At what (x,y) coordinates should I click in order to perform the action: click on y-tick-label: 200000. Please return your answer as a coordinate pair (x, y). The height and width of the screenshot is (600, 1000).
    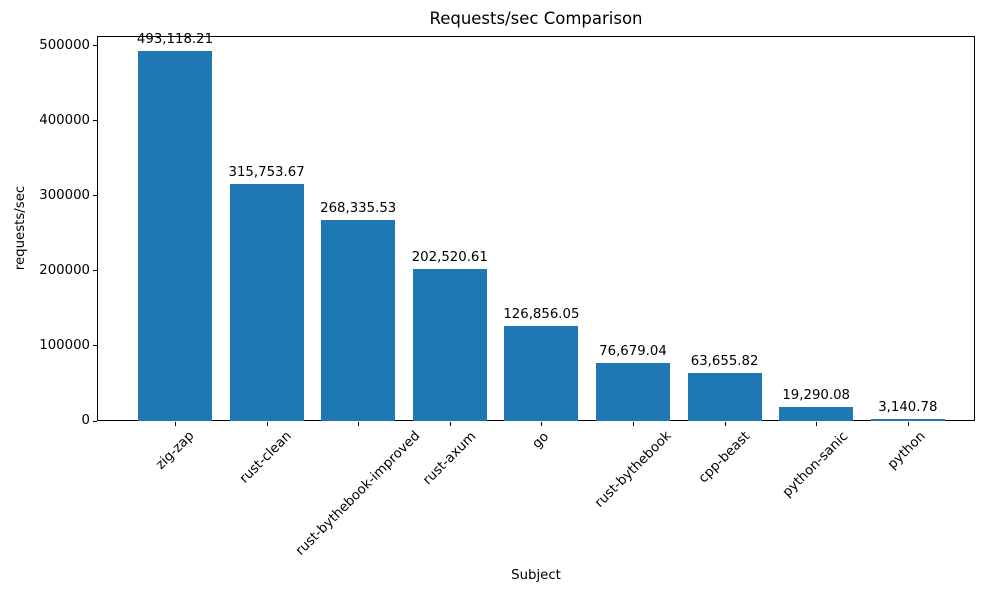
    Looking at the image, I should click on (64, 270).